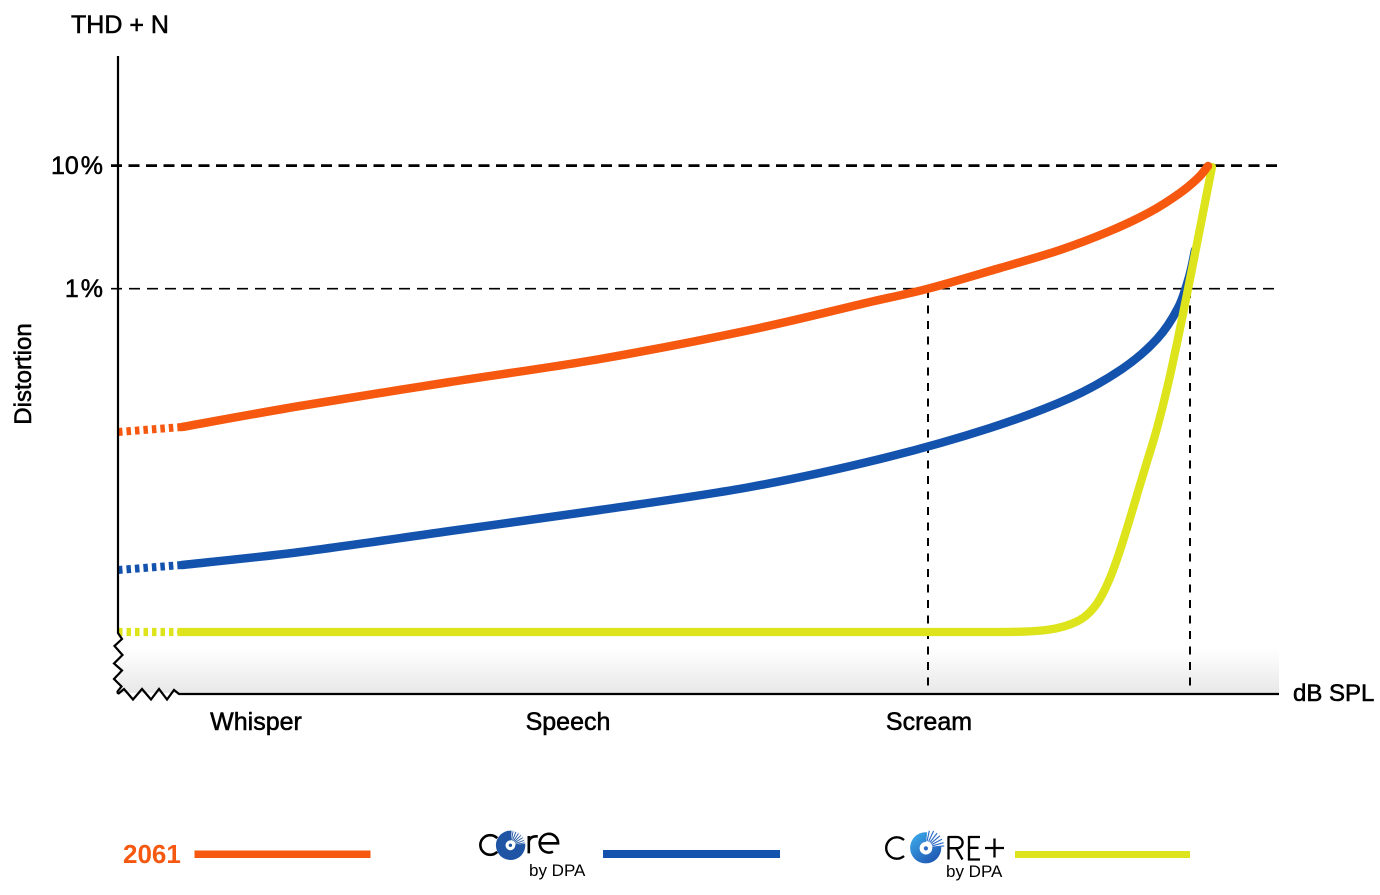  Describe the element at coordinates (84, 289) in the screenshot. I see `svg-text: 1%` at that location.